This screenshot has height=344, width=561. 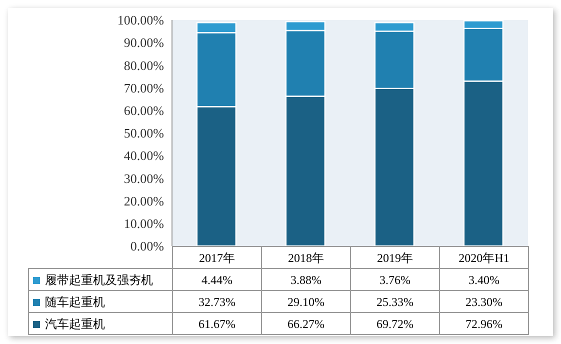 I want to click on data-label: 3.40%, so click(x=484, y=279).